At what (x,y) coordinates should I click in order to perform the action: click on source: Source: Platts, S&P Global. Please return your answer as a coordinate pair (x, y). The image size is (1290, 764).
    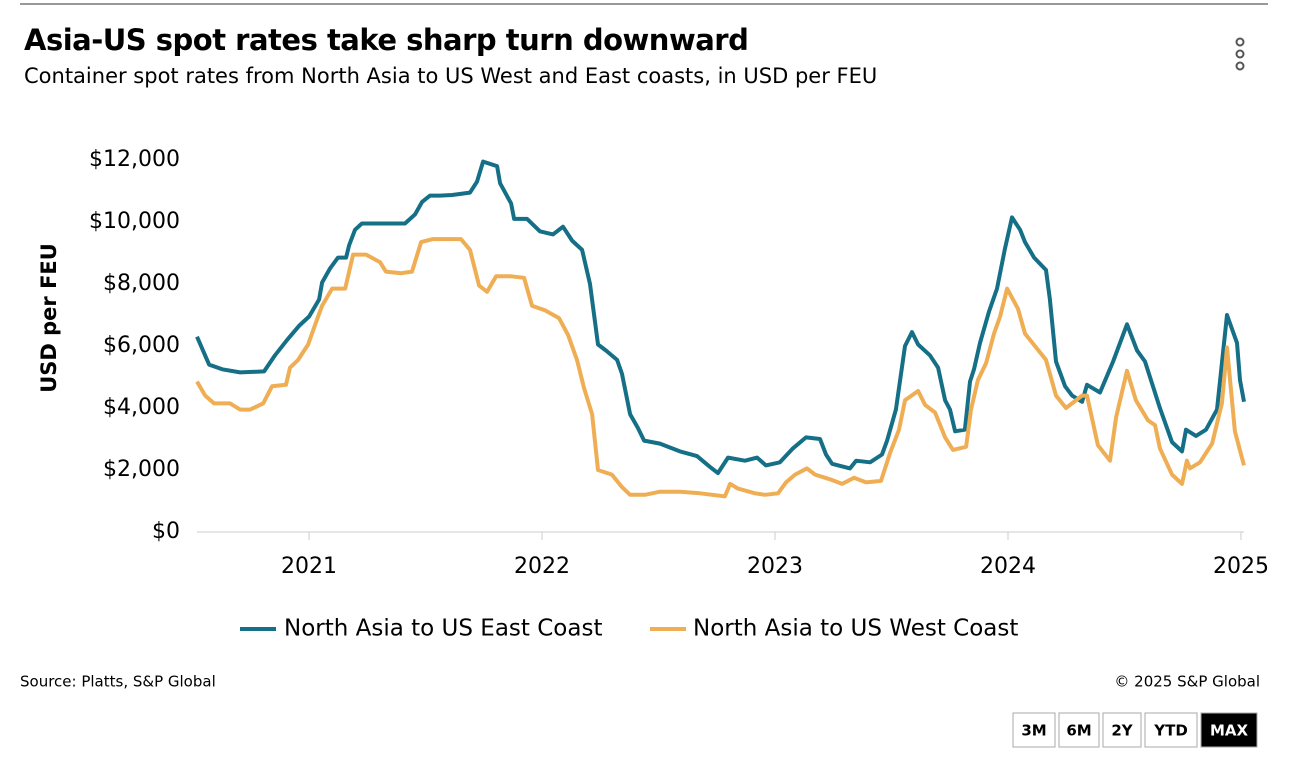
    Looking at the image, I should click on (118, 682).